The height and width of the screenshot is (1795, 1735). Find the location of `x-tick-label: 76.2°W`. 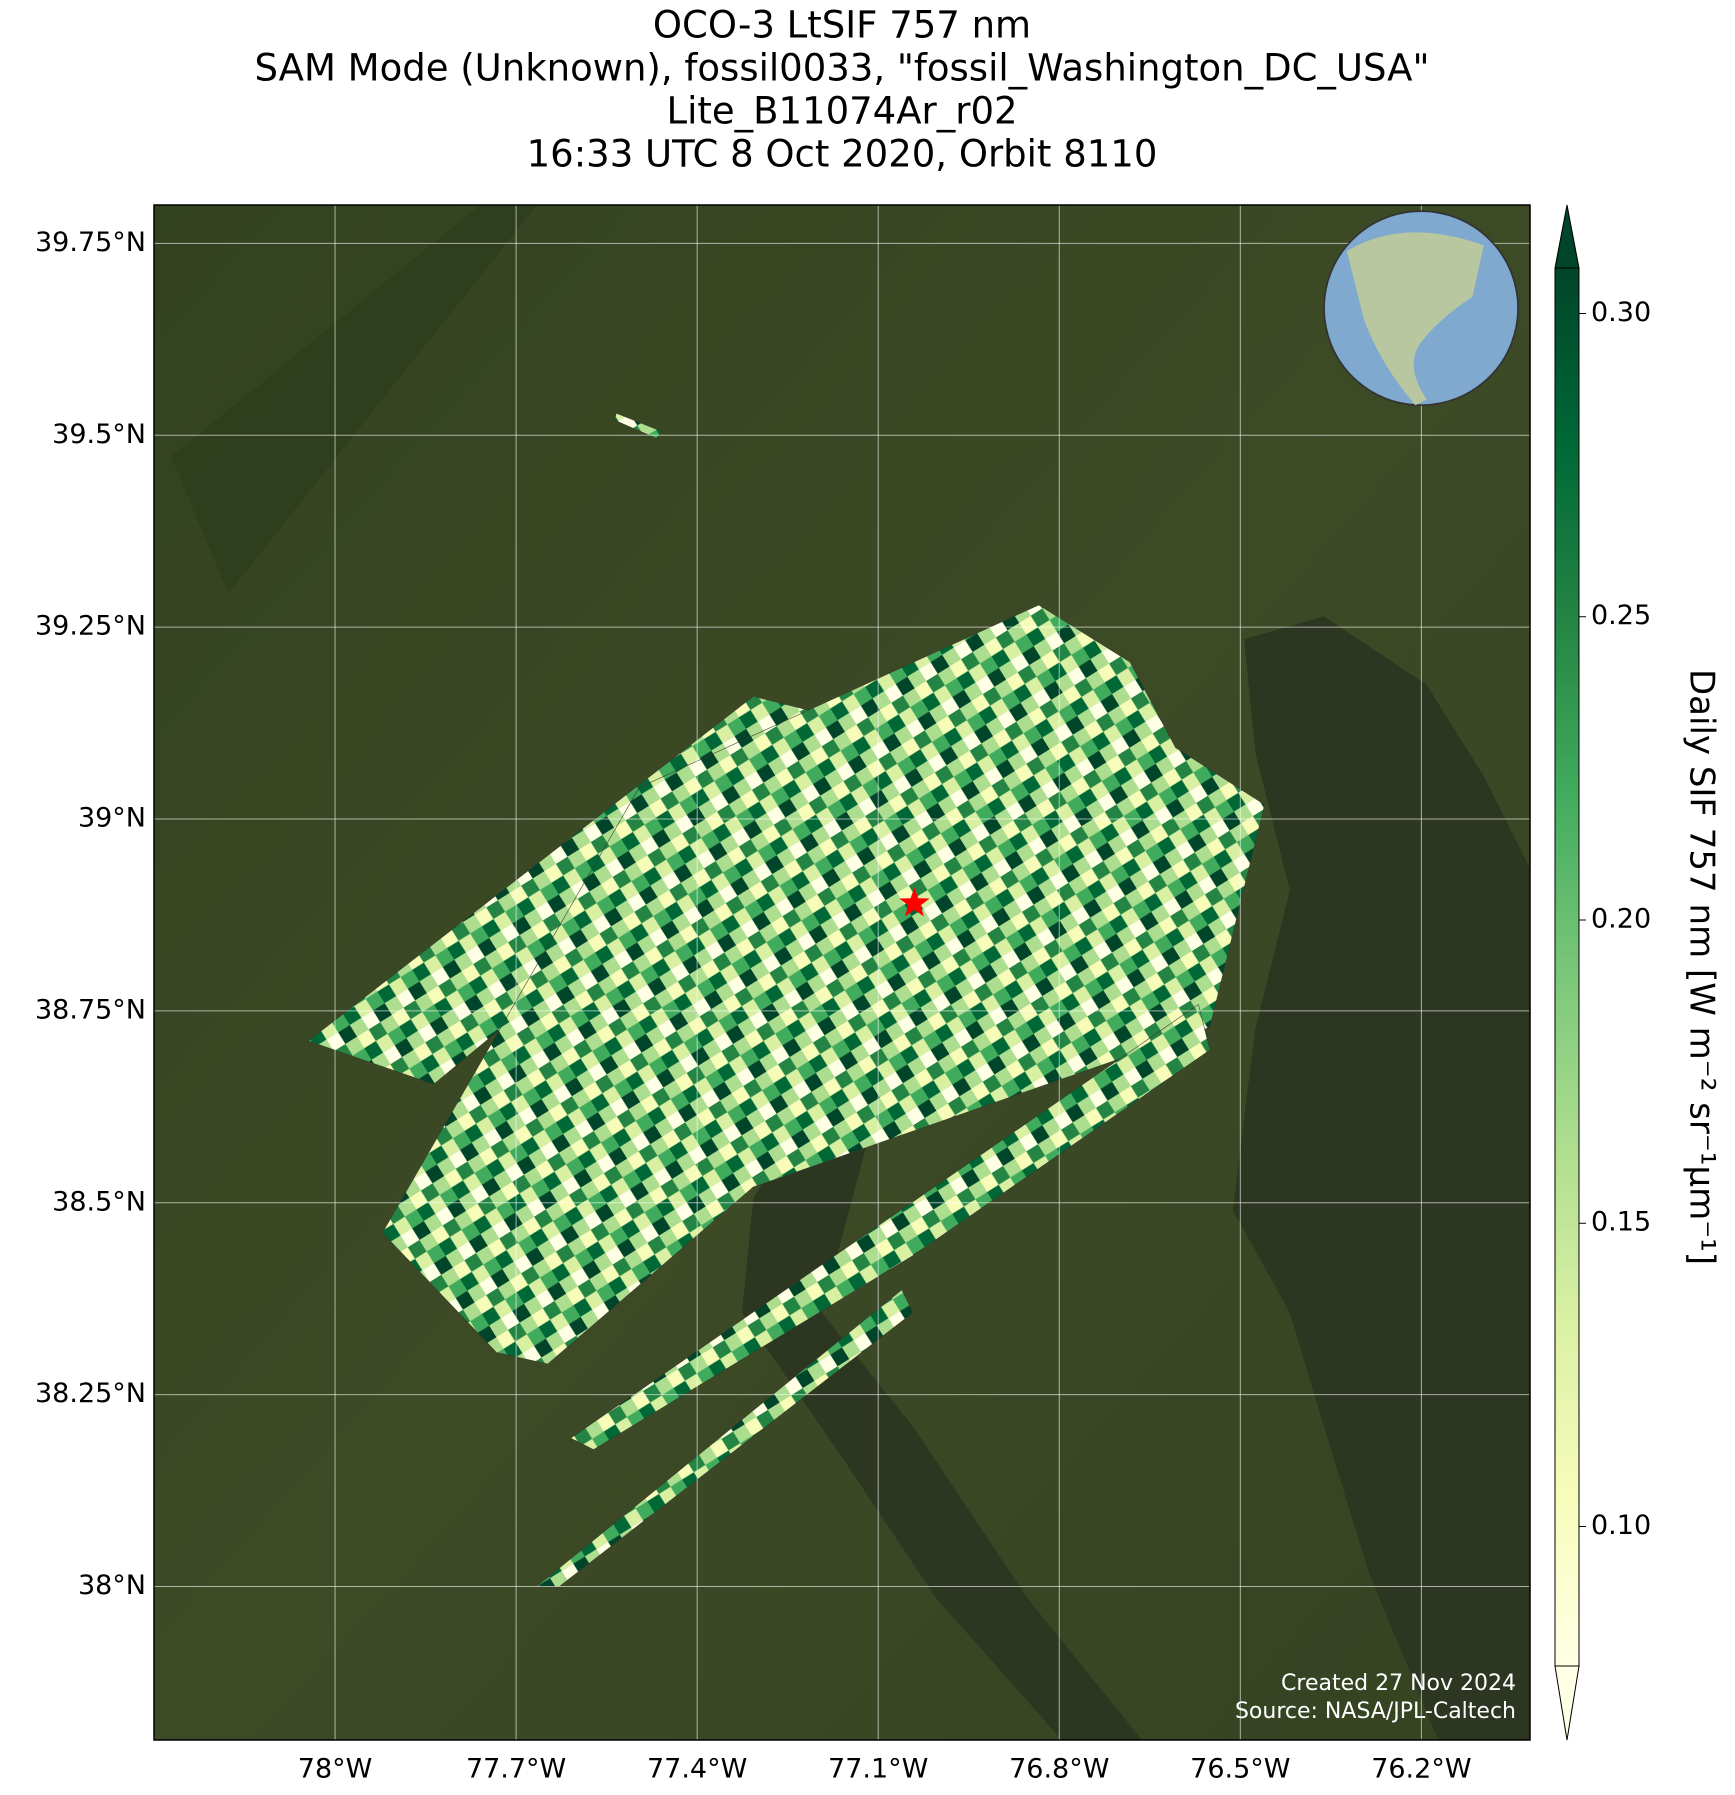

x-tick-label: 76.2°W is located at coordinates (1421, 1769).